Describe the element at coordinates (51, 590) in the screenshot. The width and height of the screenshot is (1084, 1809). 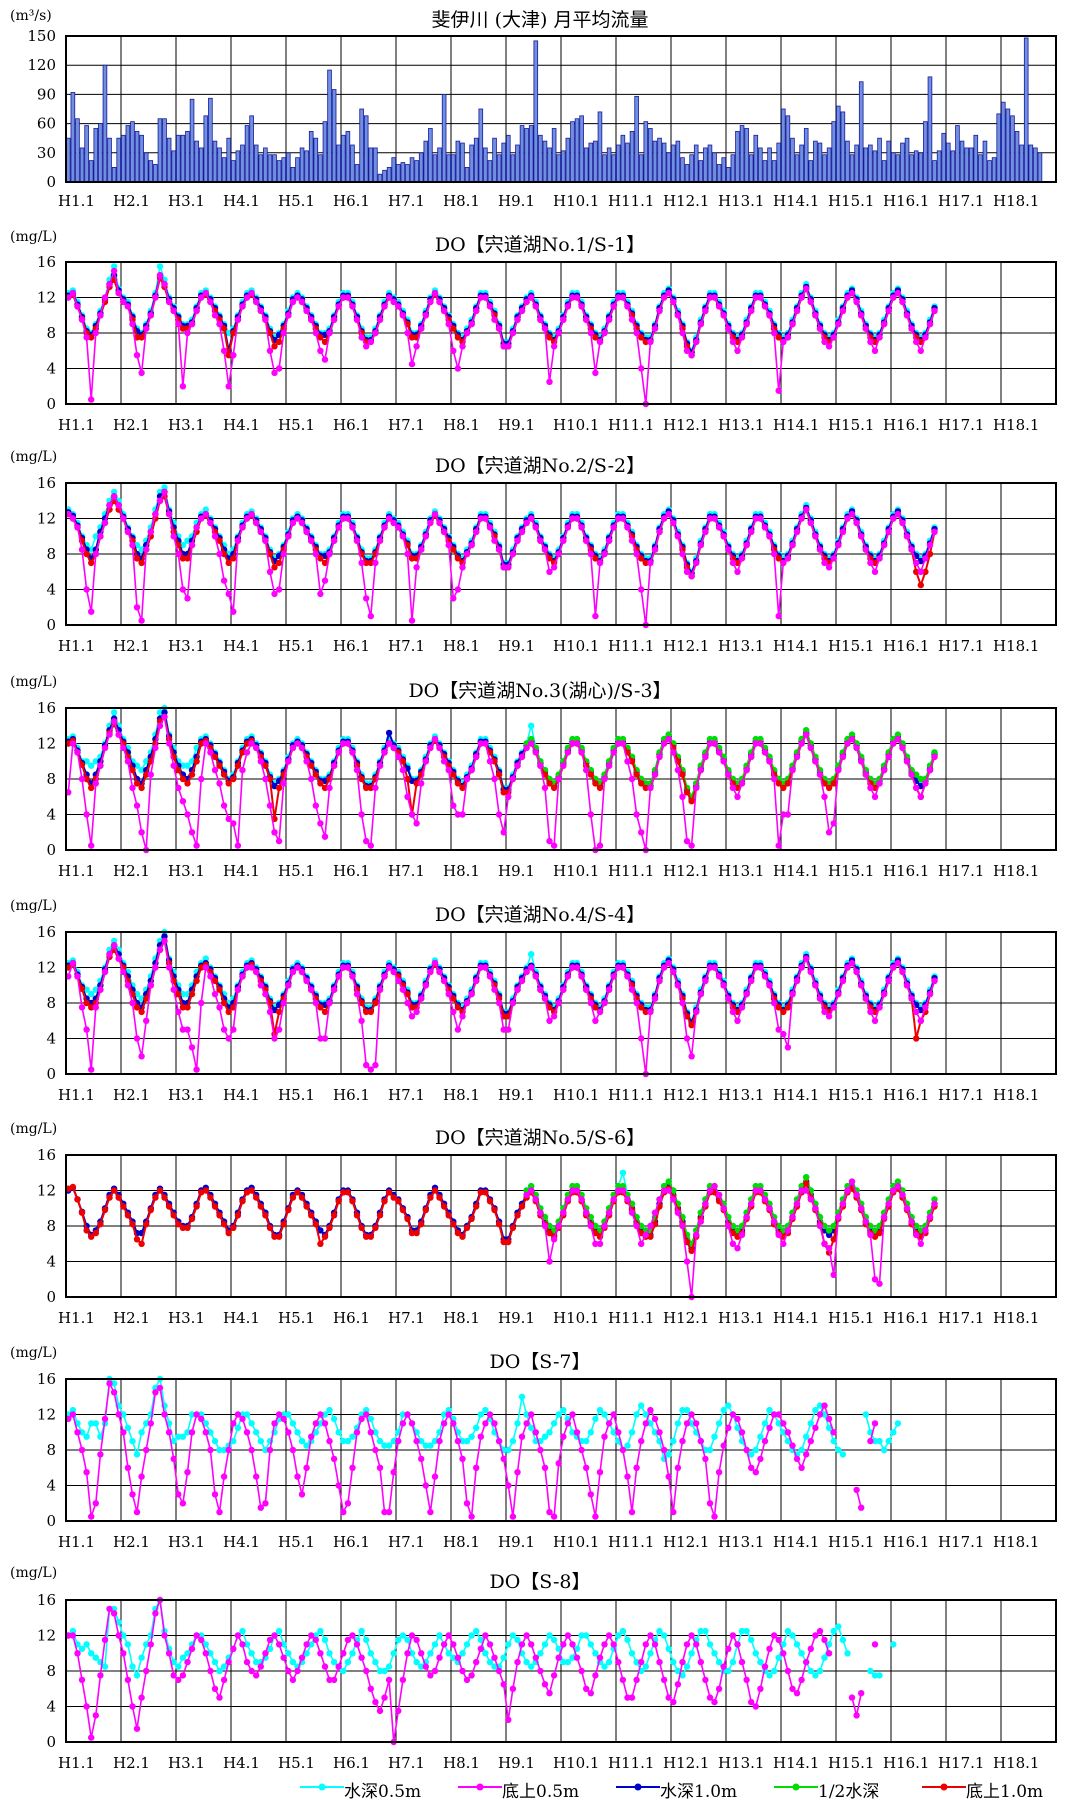
I see `y-tick-label: 4` at that location.